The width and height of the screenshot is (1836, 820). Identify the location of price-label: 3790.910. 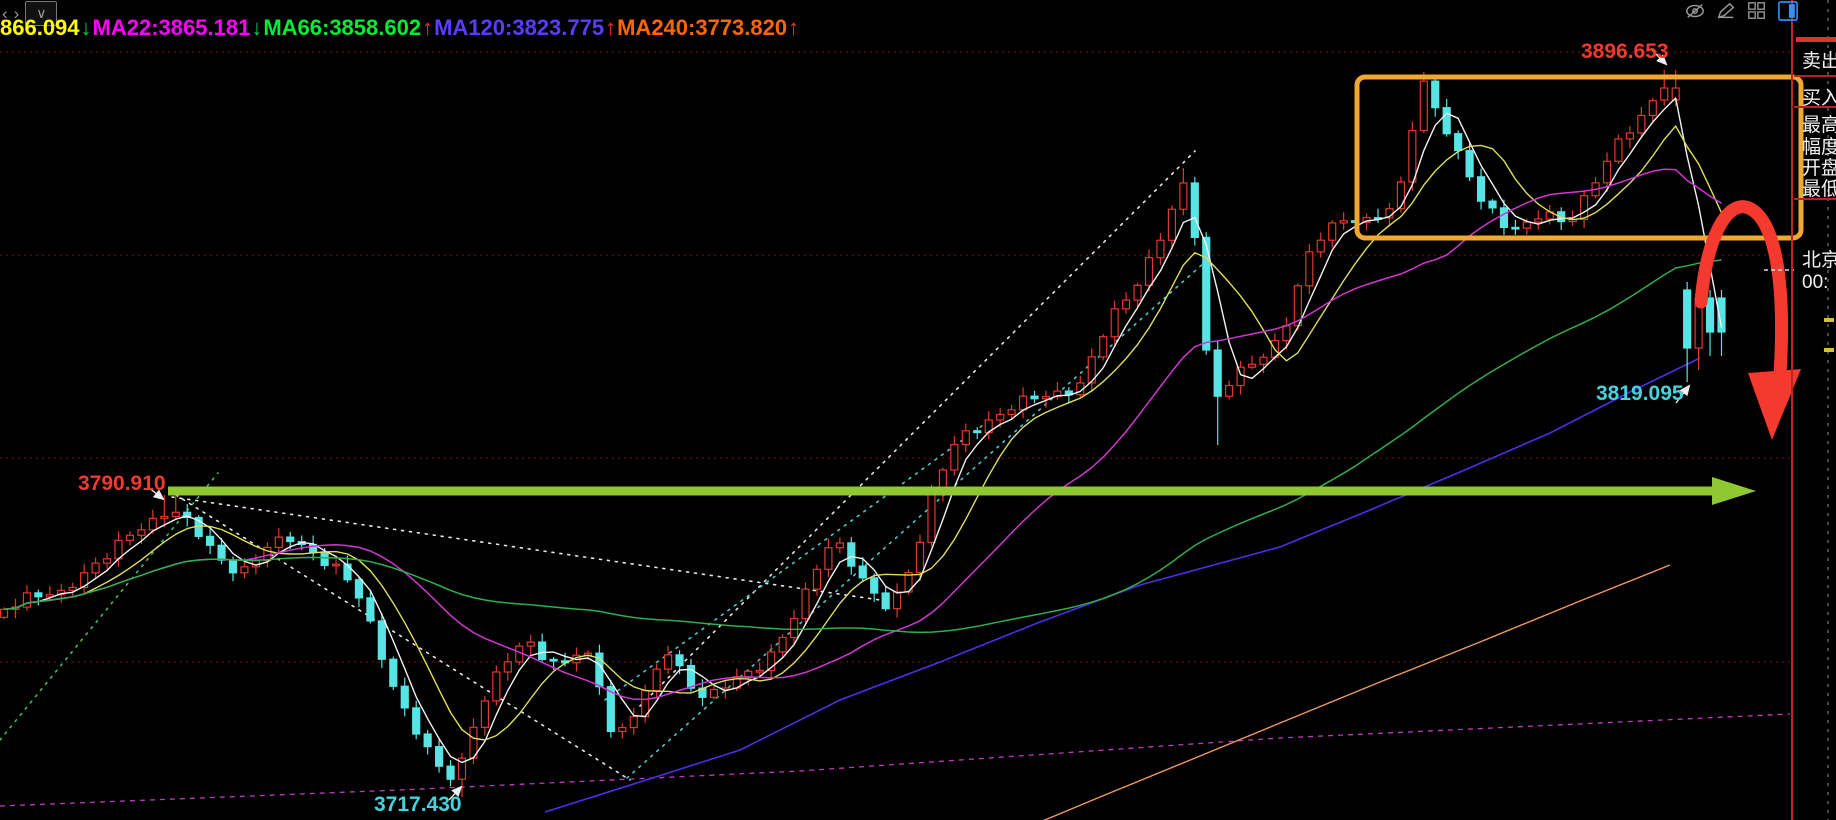
(122, 483).